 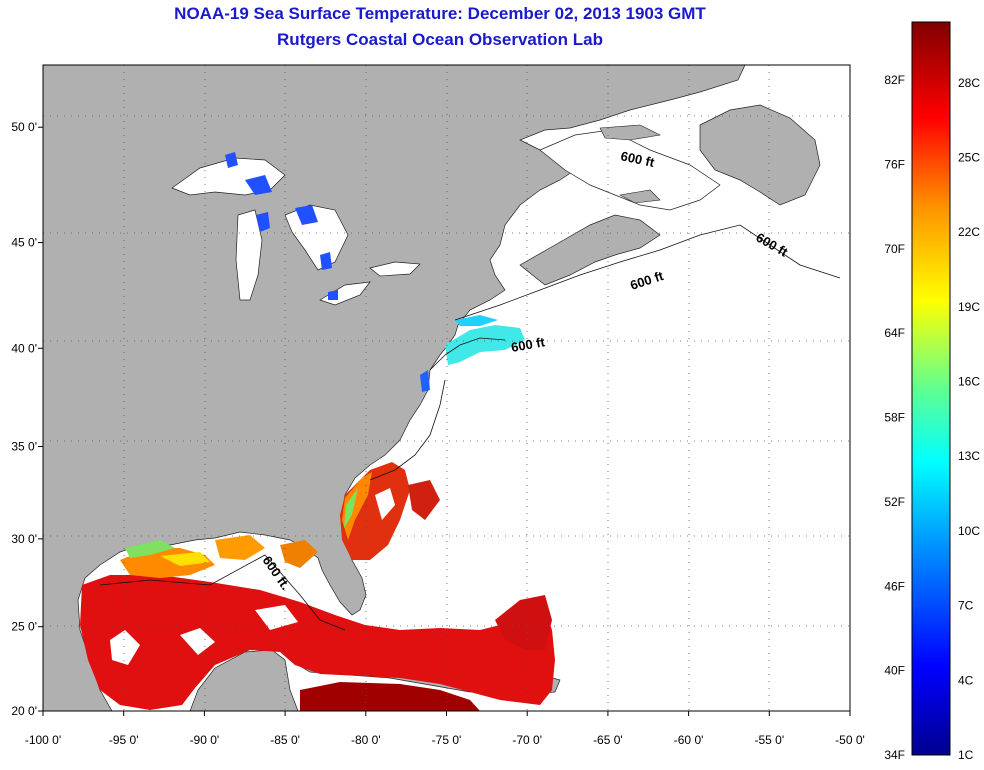 What do you see at coordinates (969, 419) in the screenshot?
I see `colorbar-celsius-labels: 1C 4C 7C 10C 13C 16C 19C 22C 25C 28C` at bounding box center [969, 419].